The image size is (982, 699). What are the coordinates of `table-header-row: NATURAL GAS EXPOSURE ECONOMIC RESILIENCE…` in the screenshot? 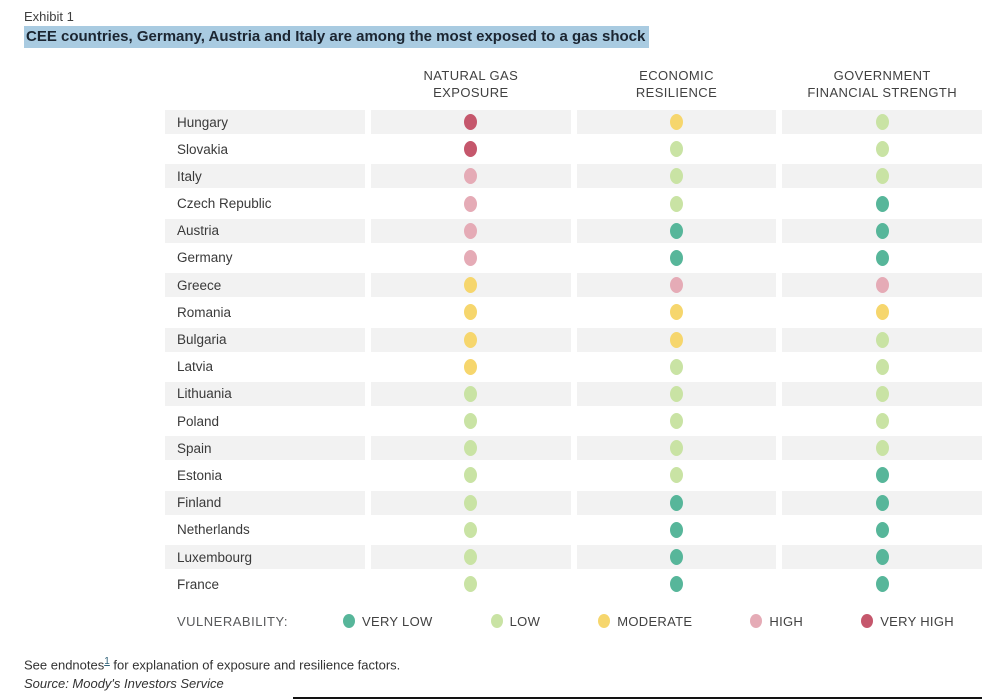 It's located at (573, 82).